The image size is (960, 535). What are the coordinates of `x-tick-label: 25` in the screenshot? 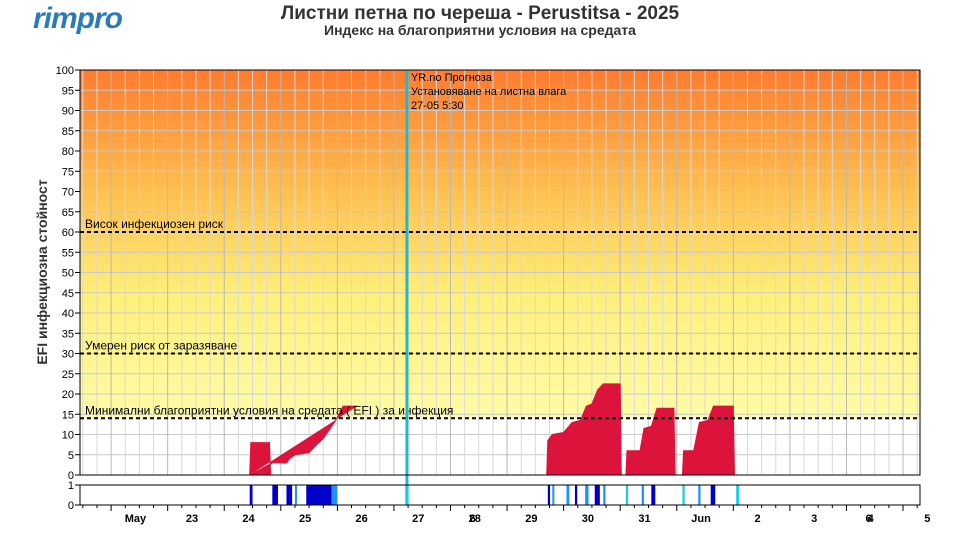 It's located at (305, 519).